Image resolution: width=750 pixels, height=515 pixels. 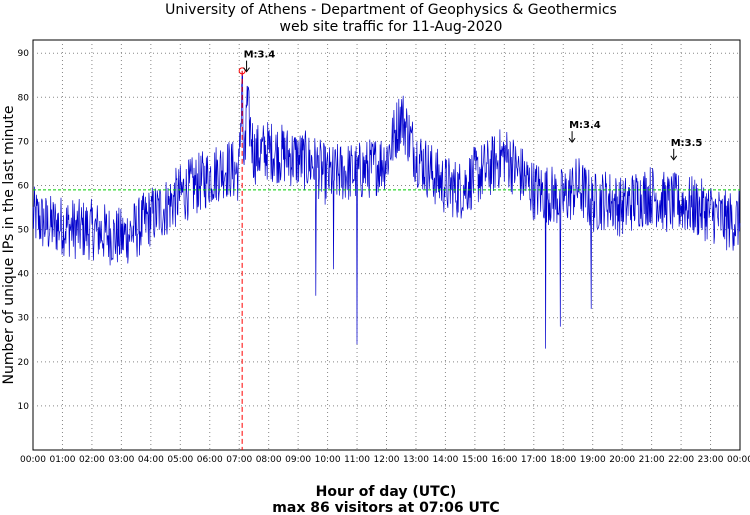 I want to click on annotations: M:3.4 M:3.4 M:3.5, so click(x=473, y=105).